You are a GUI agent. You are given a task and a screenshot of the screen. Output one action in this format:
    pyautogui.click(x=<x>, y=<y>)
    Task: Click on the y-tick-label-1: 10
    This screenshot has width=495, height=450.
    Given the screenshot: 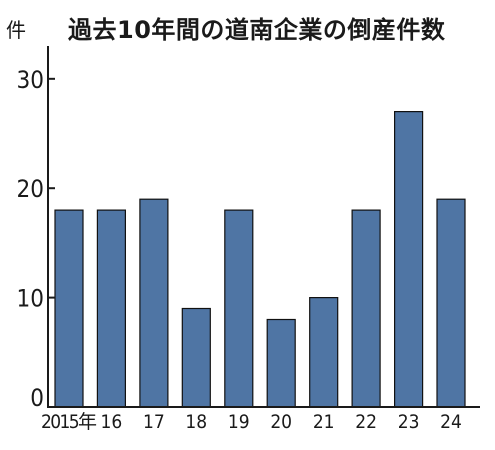 What is the action you would take?
    pyautogui.click(x=30, y=299)
    